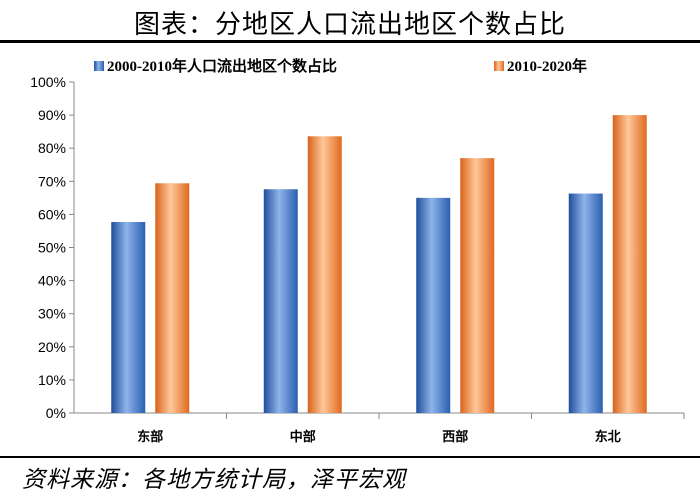 The width and height of the screenshot is (700, 496). I want to click on source-note: 资料来源：各地方统计局，泽平宏观, so click(214, 480).